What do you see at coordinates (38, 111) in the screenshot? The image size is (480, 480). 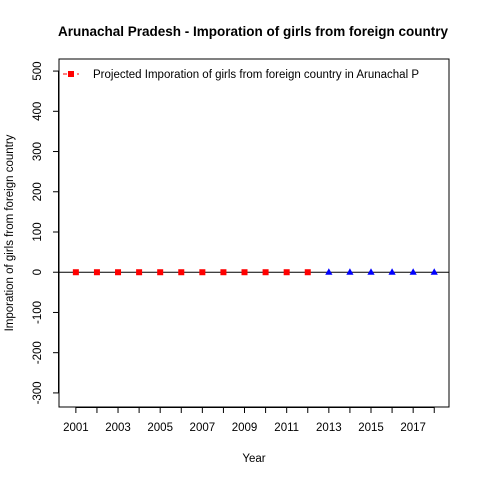 I see `y-tick-label: 400` at bounding box center [38, 111].